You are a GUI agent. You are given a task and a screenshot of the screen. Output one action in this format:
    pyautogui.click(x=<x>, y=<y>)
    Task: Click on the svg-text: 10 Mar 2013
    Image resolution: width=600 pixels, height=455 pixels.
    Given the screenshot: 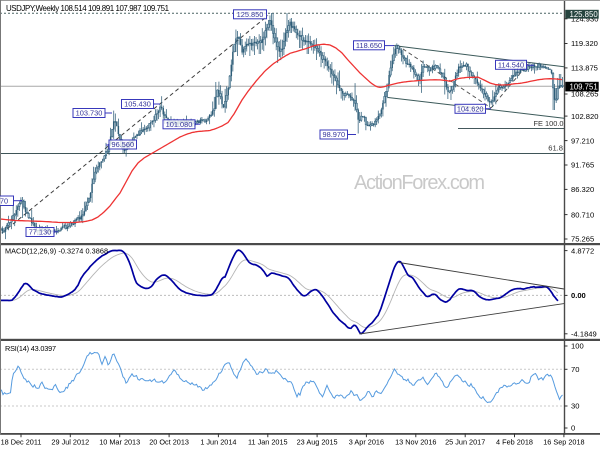 What is the action you would take?
    pyautogui.click(x=119, y=441)
    